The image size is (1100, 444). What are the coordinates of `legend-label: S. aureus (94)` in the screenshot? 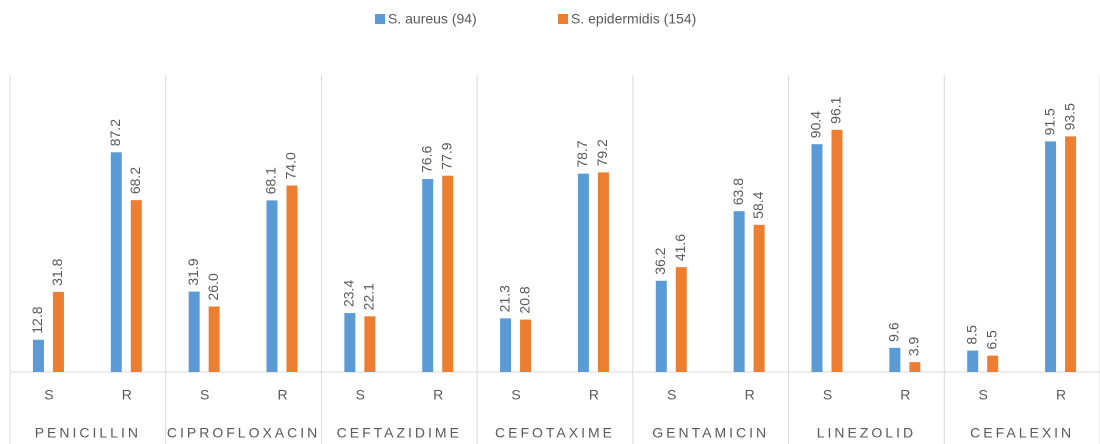 It's located at (432, 19).